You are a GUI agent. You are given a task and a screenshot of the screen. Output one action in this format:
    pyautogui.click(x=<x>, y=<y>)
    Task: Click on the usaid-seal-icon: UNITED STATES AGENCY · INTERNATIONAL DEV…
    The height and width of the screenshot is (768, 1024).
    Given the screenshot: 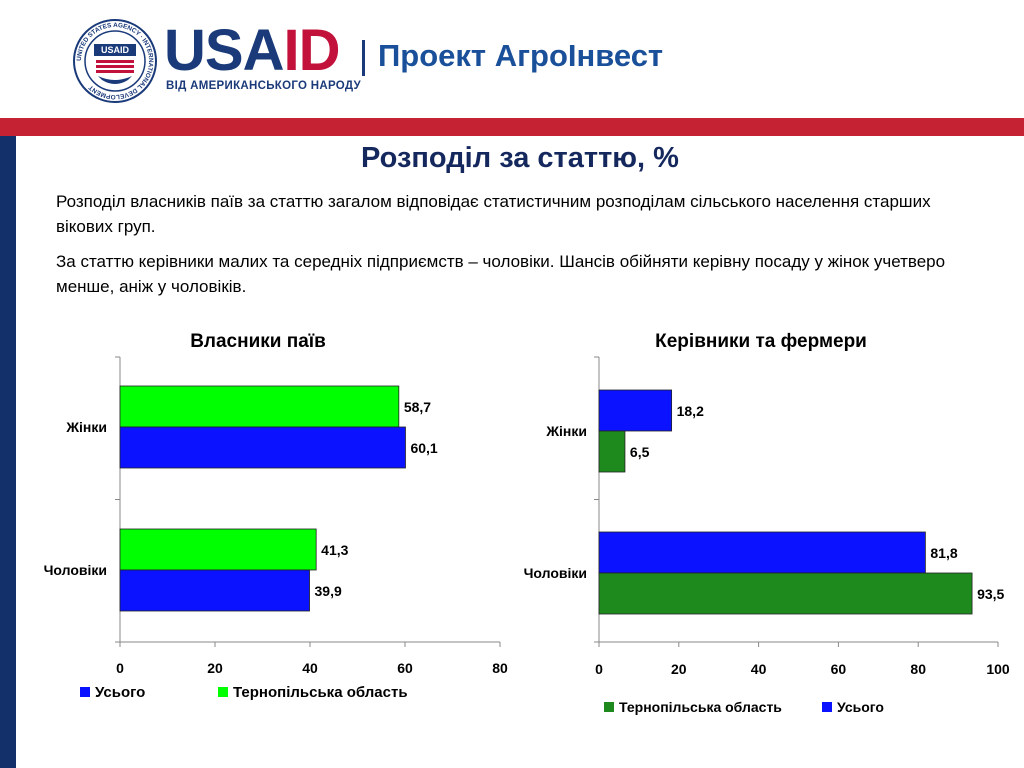 What is the action you would take?
    pyautogui.click(x=115, y=61)
    